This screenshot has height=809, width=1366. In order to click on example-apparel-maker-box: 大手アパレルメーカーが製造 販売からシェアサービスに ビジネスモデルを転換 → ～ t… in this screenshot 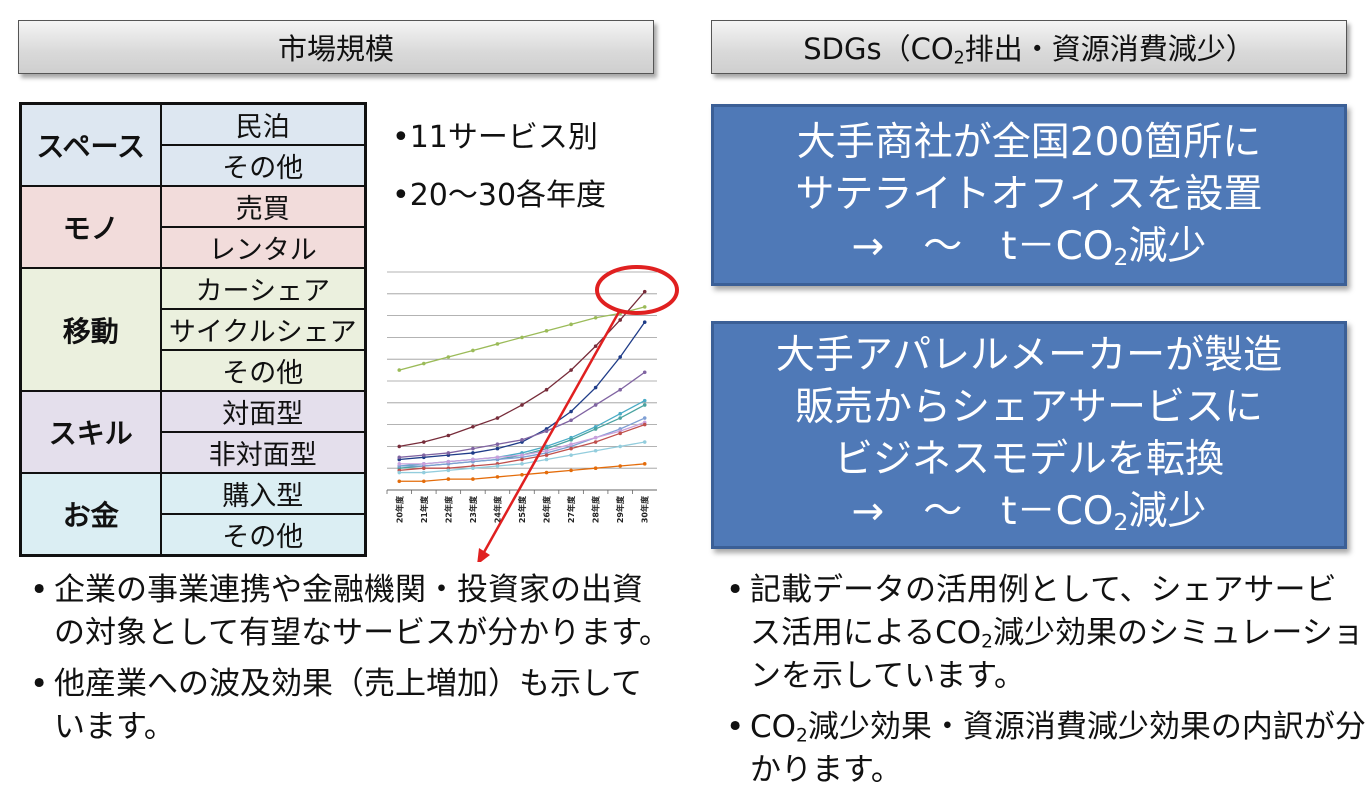, I will do `click(1029, 435)`.